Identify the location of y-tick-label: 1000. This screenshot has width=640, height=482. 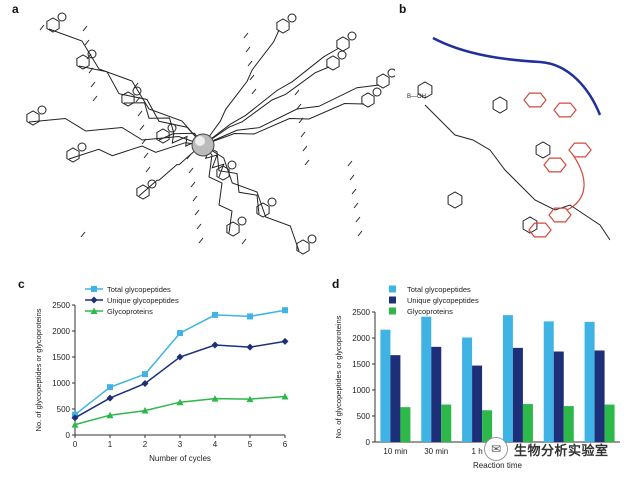
(361, 390).